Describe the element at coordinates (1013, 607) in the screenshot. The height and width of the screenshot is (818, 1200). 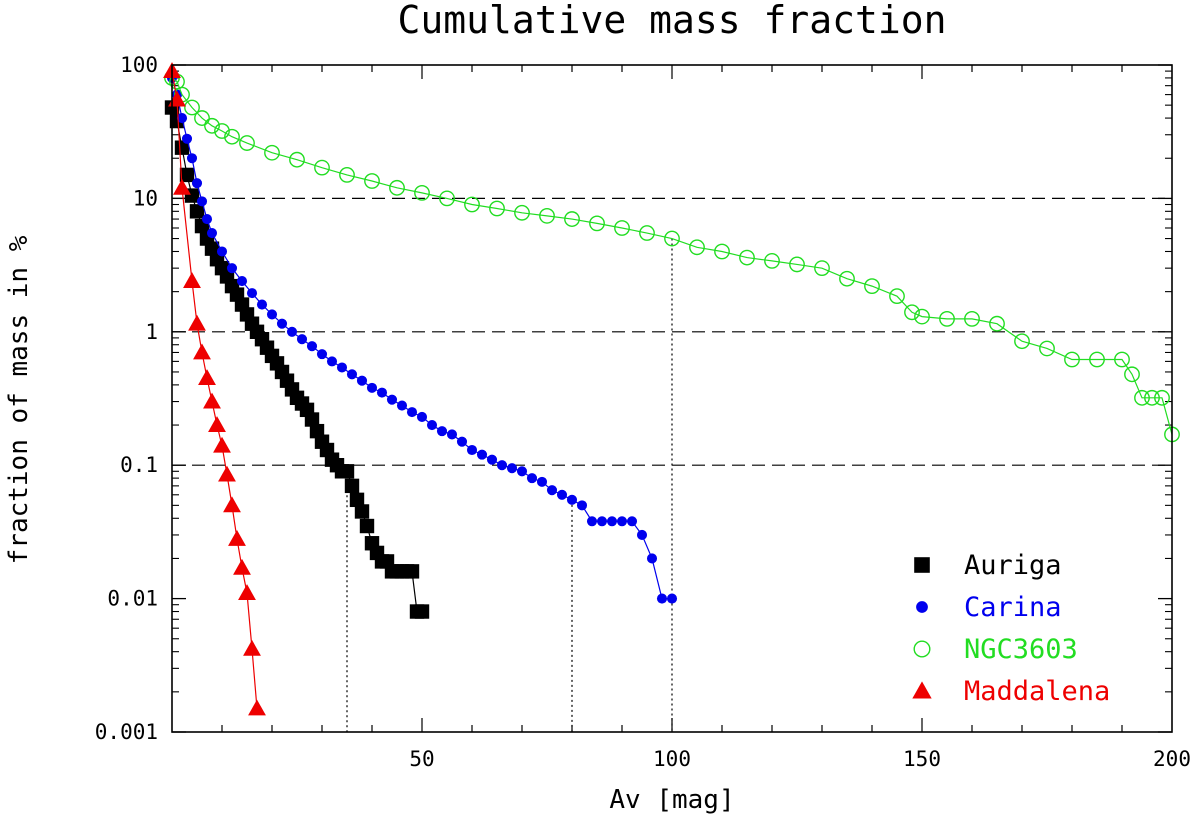
I see `legend-label-carina: Carina` at that location.